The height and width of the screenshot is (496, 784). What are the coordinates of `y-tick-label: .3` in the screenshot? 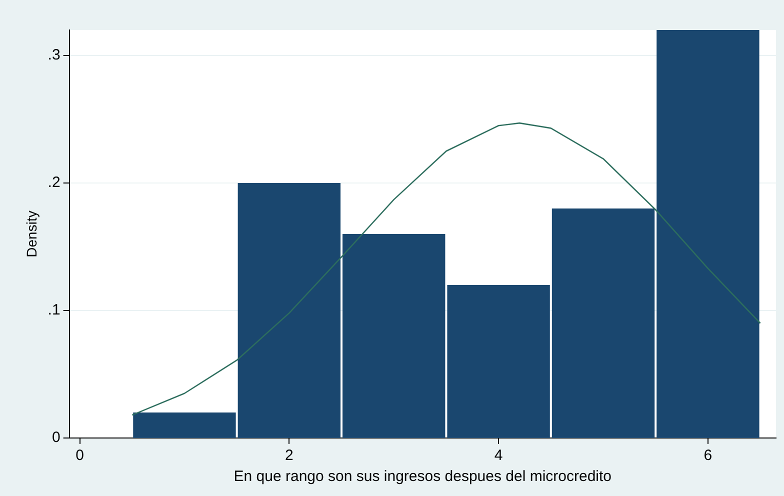 It's located at (54, 55).